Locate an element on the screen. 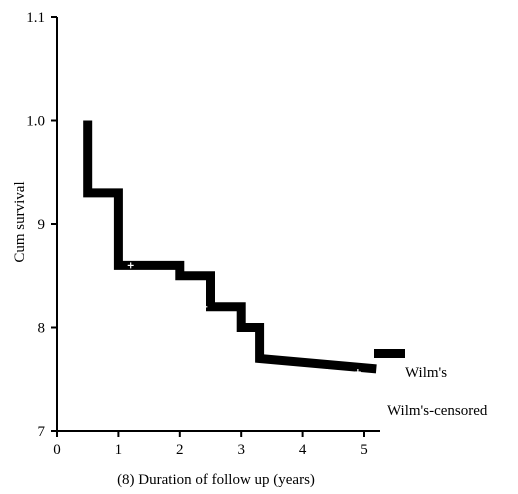 The image size is (518, 494). x-ticks: 0 1 2 3 4 5 is located at coordinates (210, 444).